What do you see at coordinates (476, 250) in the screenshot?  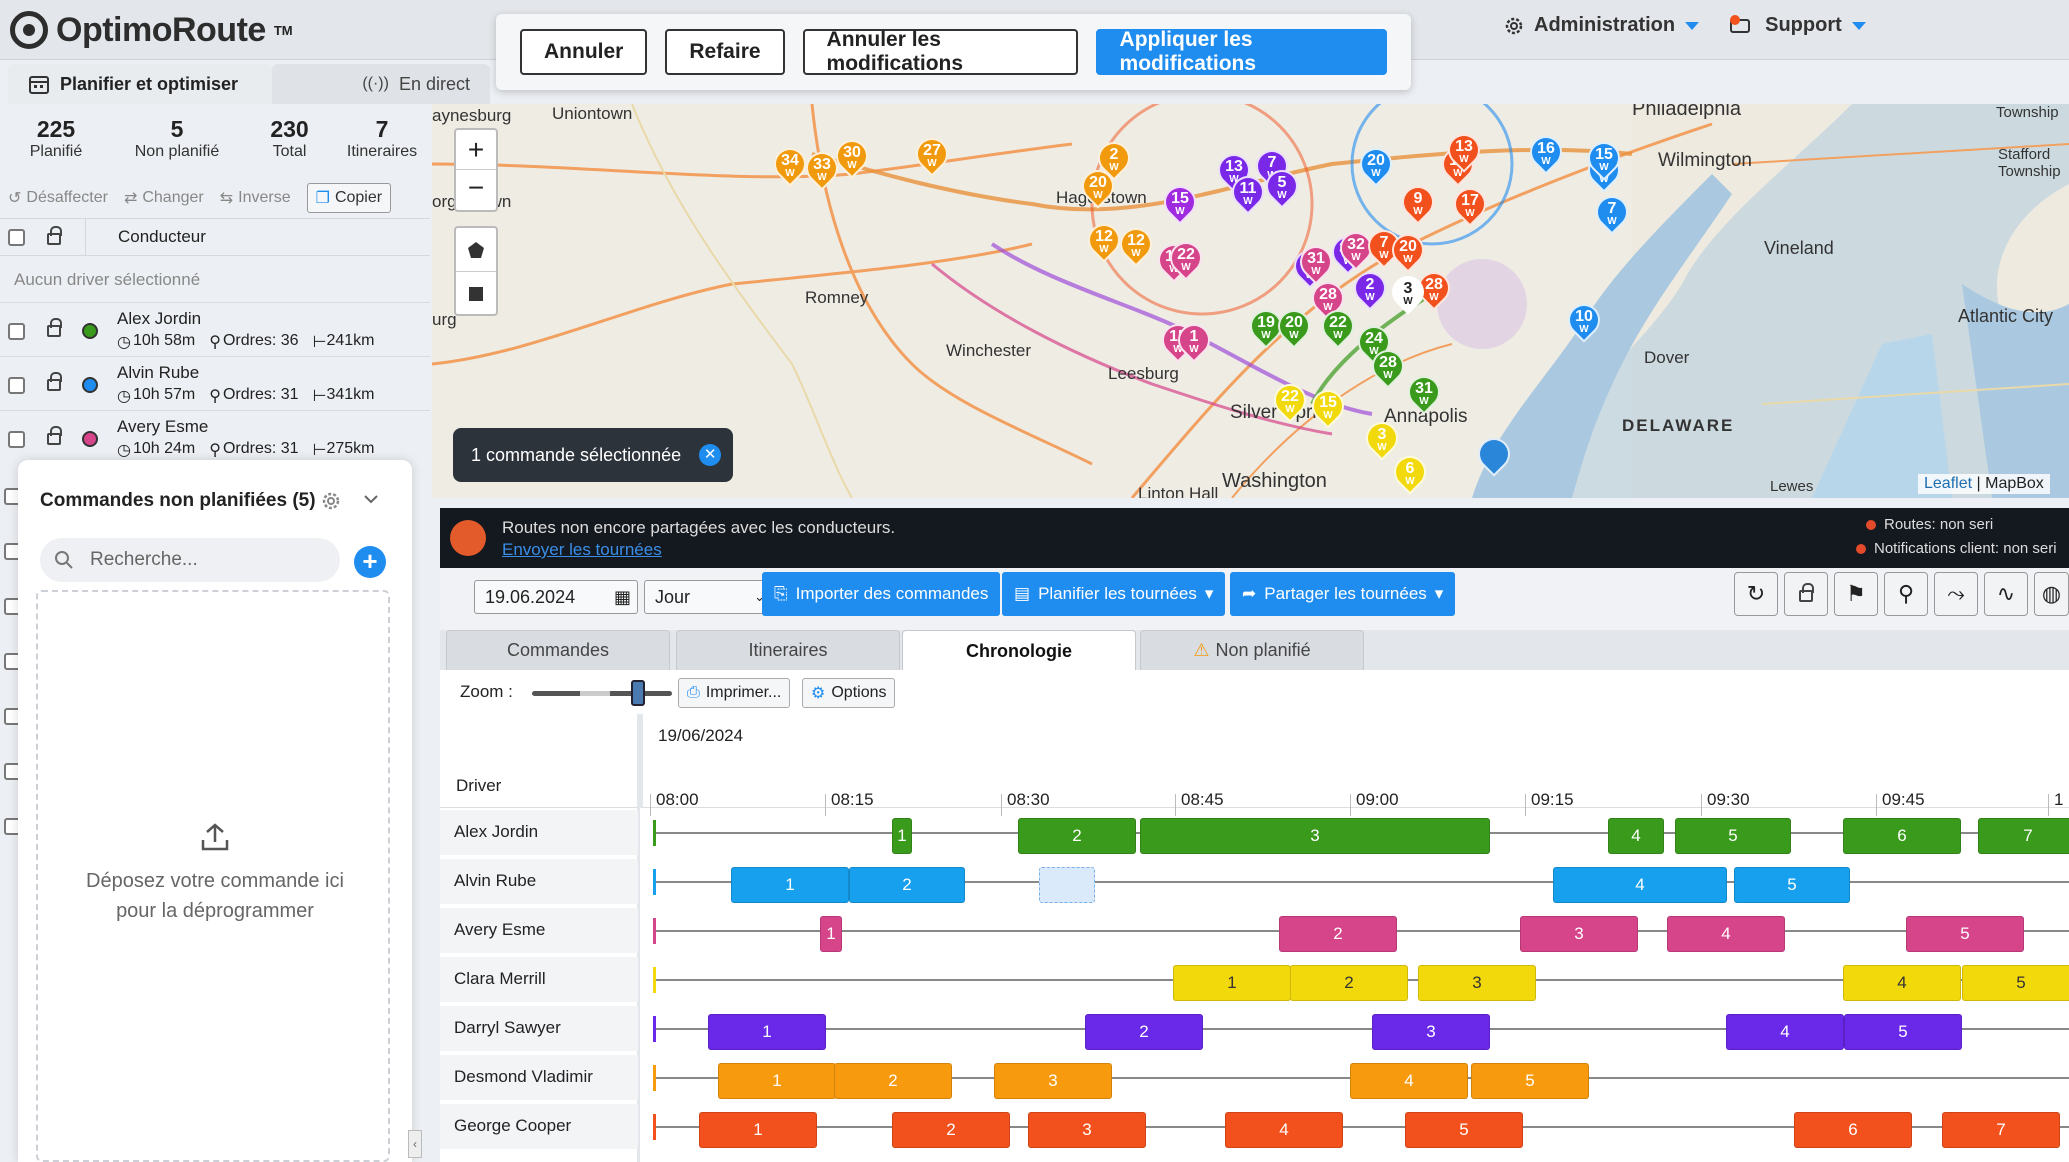 I see `polygon-tool` at bounding box center [476, 250].